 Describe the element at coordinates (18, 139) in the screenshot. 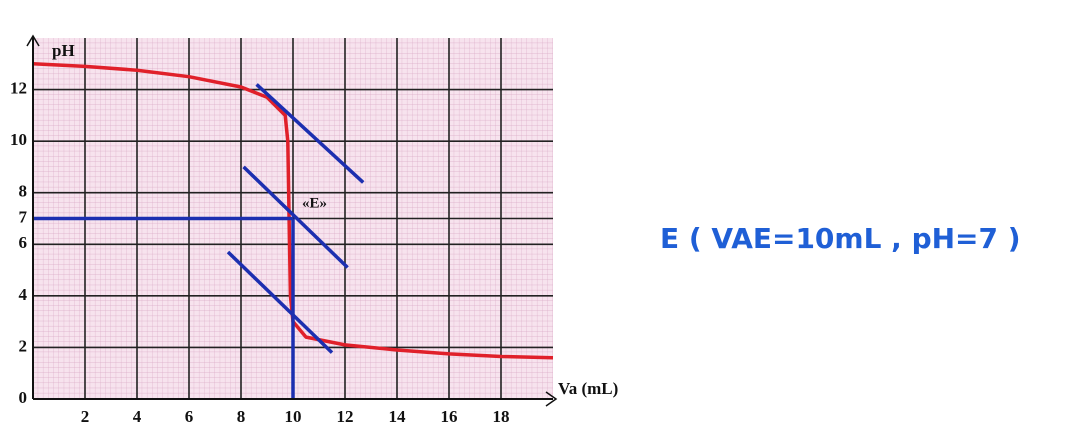

I see `y-tick-label: 10` at that location.